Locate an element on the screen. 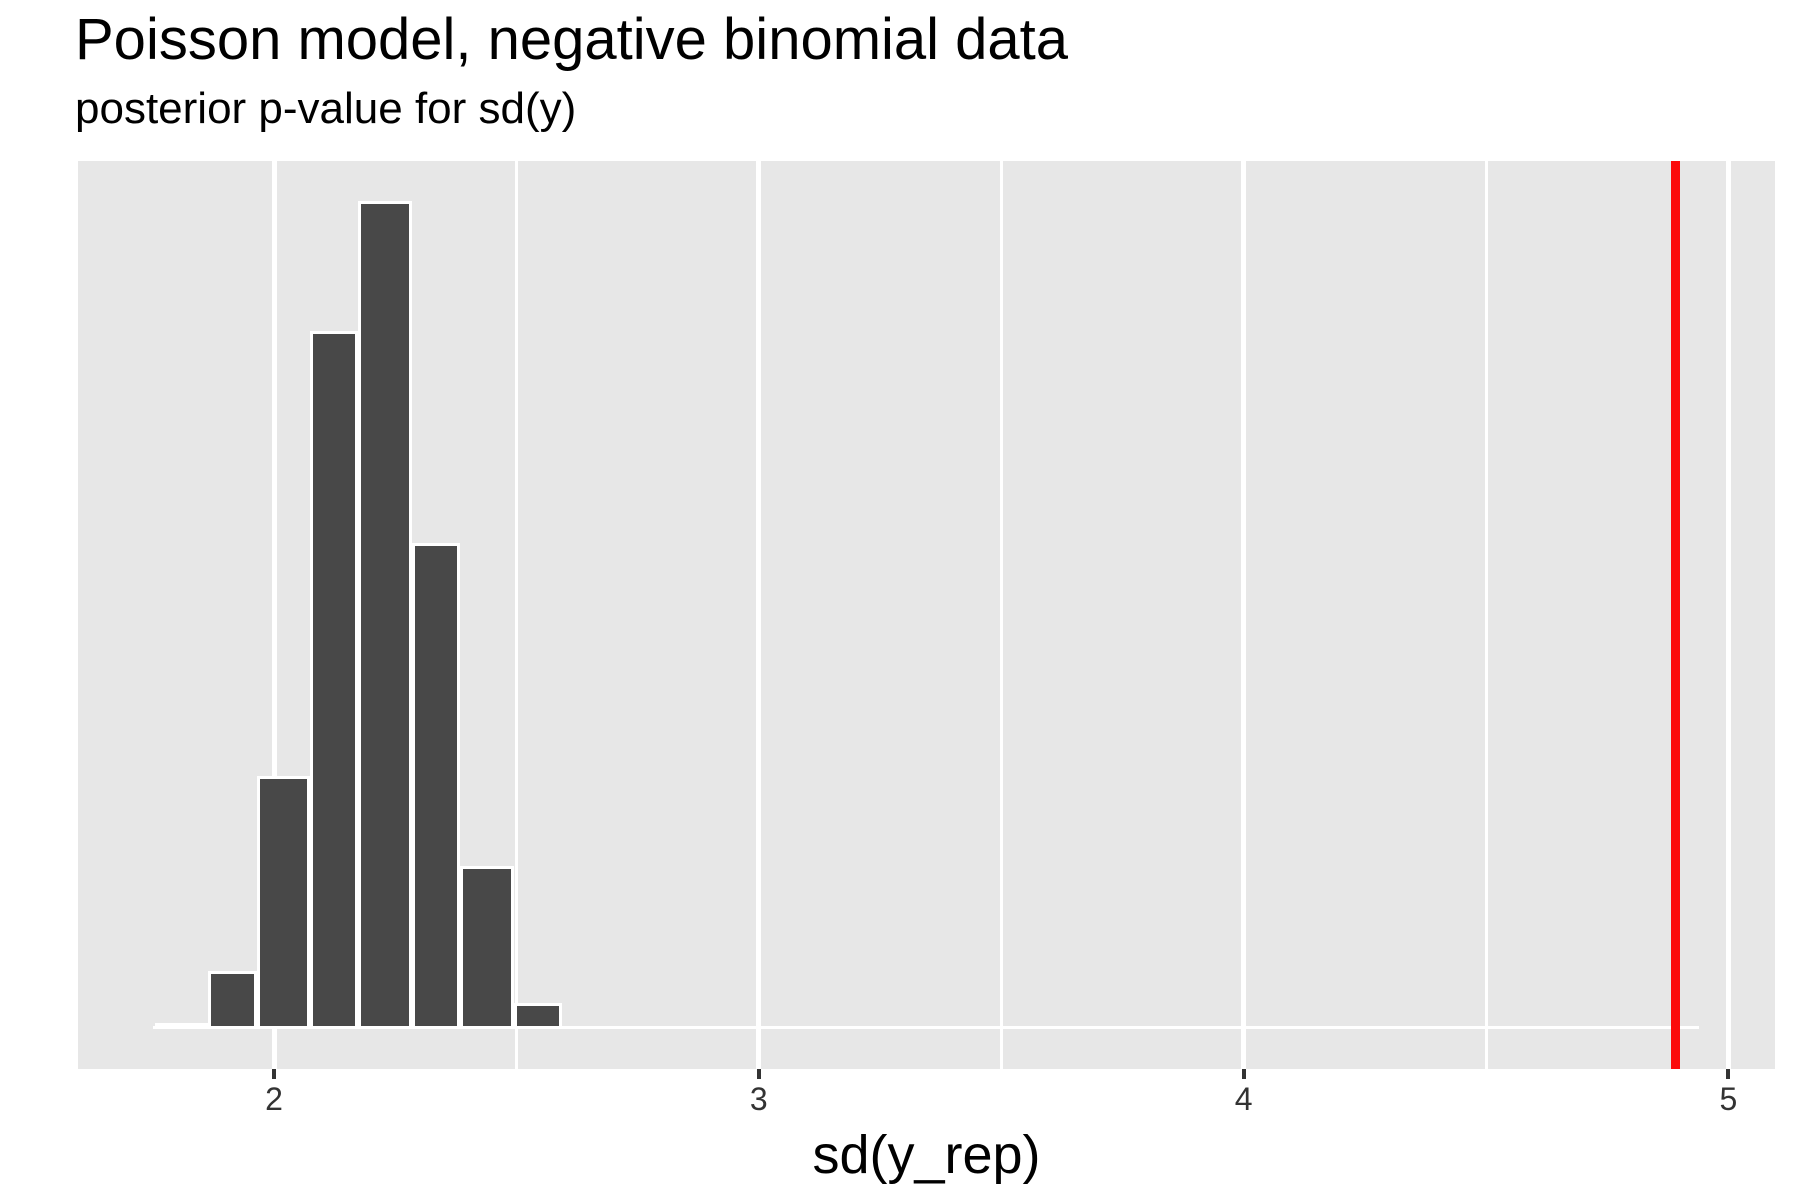  observed-statistic-line is located at coordinates (1675, 615).